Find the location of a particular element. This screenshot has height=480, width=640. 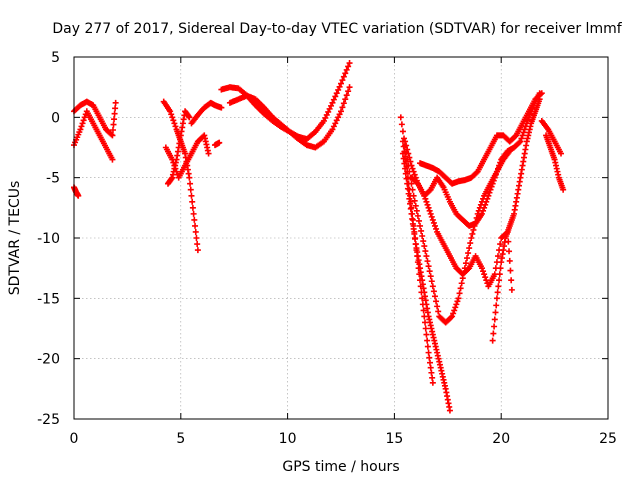

y-tick-label: -10 is located at coordinates (48, 239).